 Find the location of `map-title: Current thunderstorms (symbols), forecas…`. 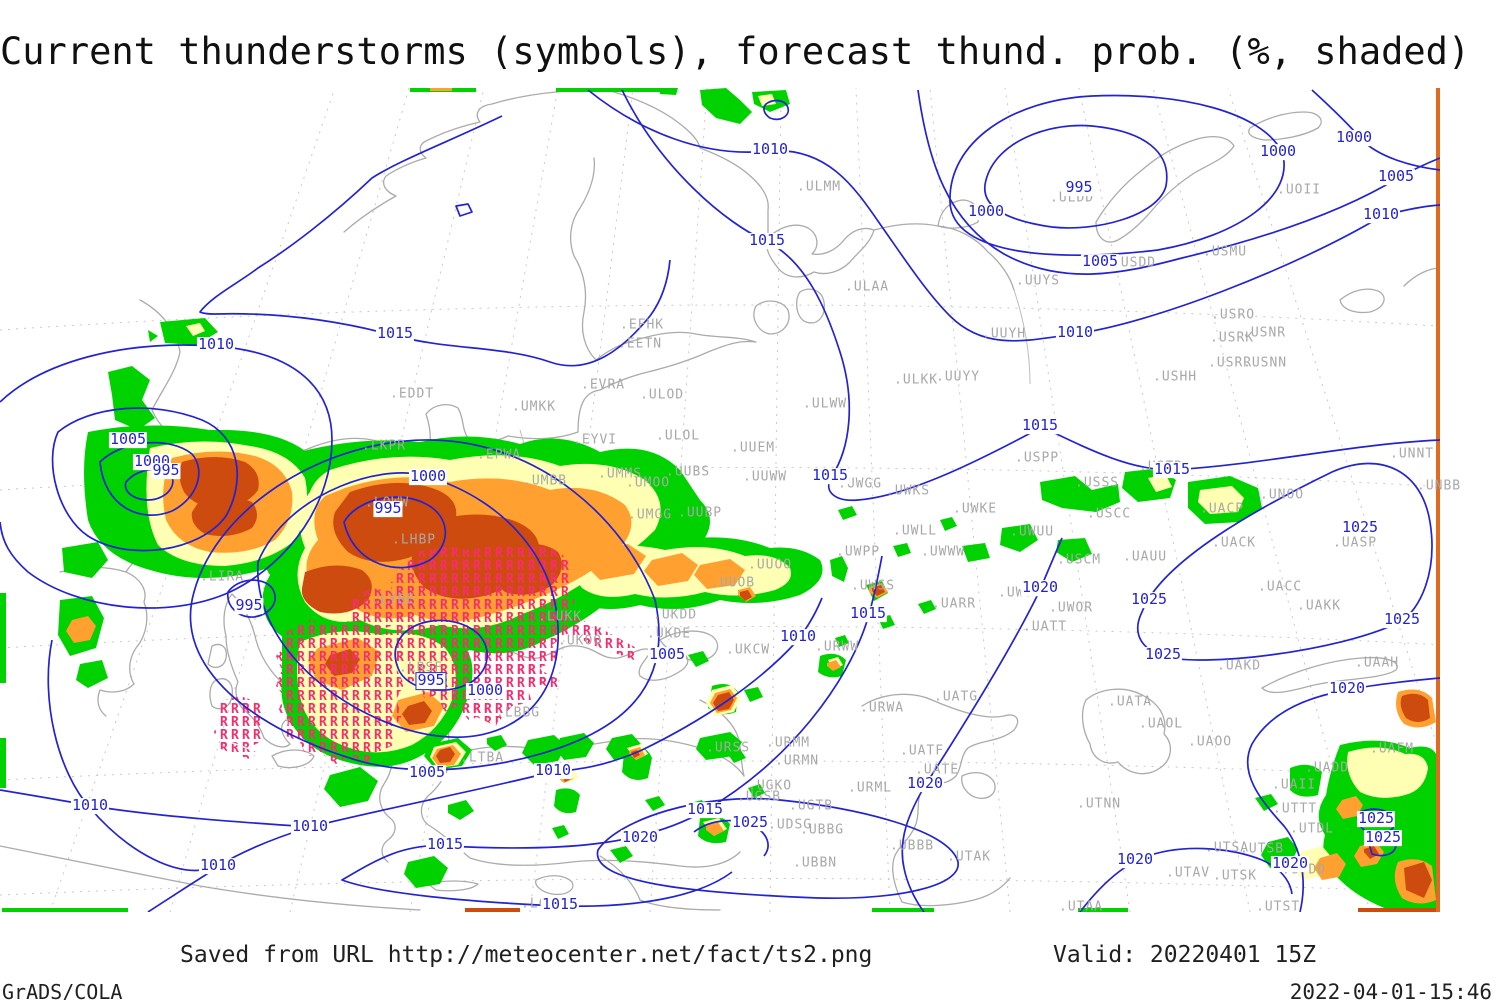

map-title: Current thunderstorms (symbols), forecas… is located at coordinates (735, 51).